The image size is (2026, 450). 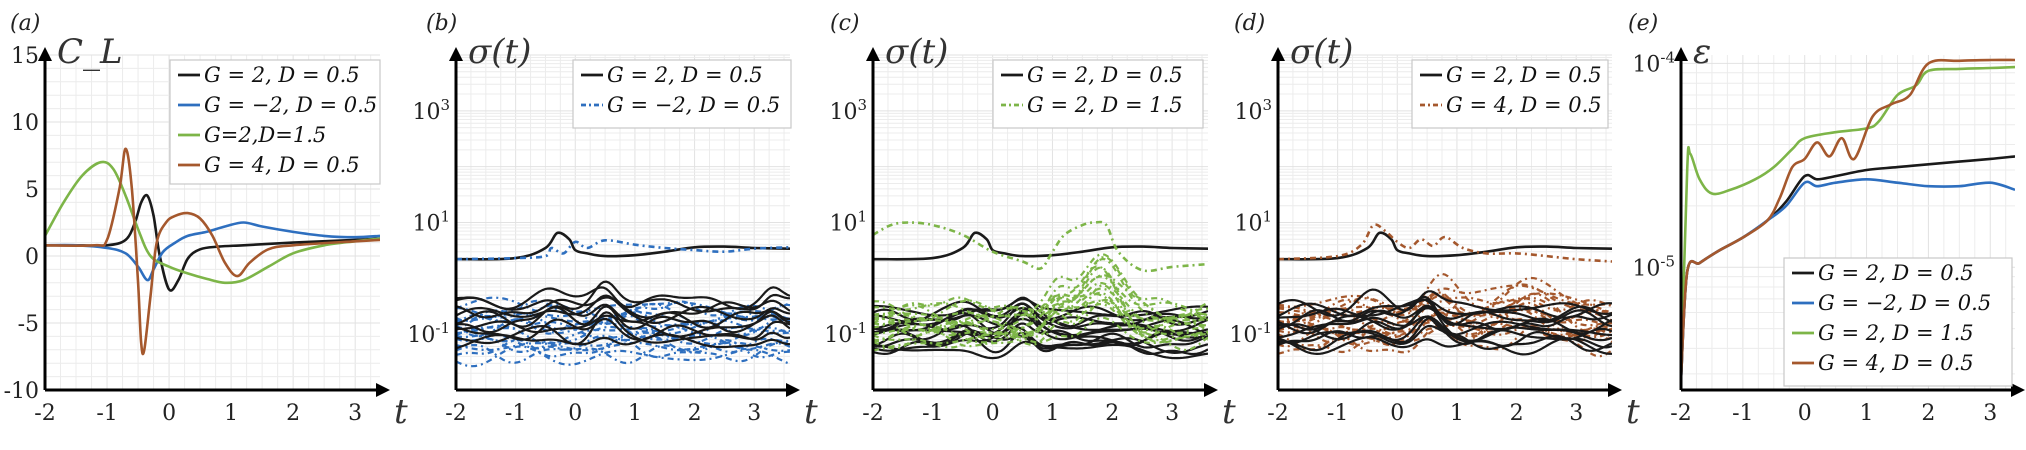 I want to click on panel-label-c: (c), so click(x=845, y=23).